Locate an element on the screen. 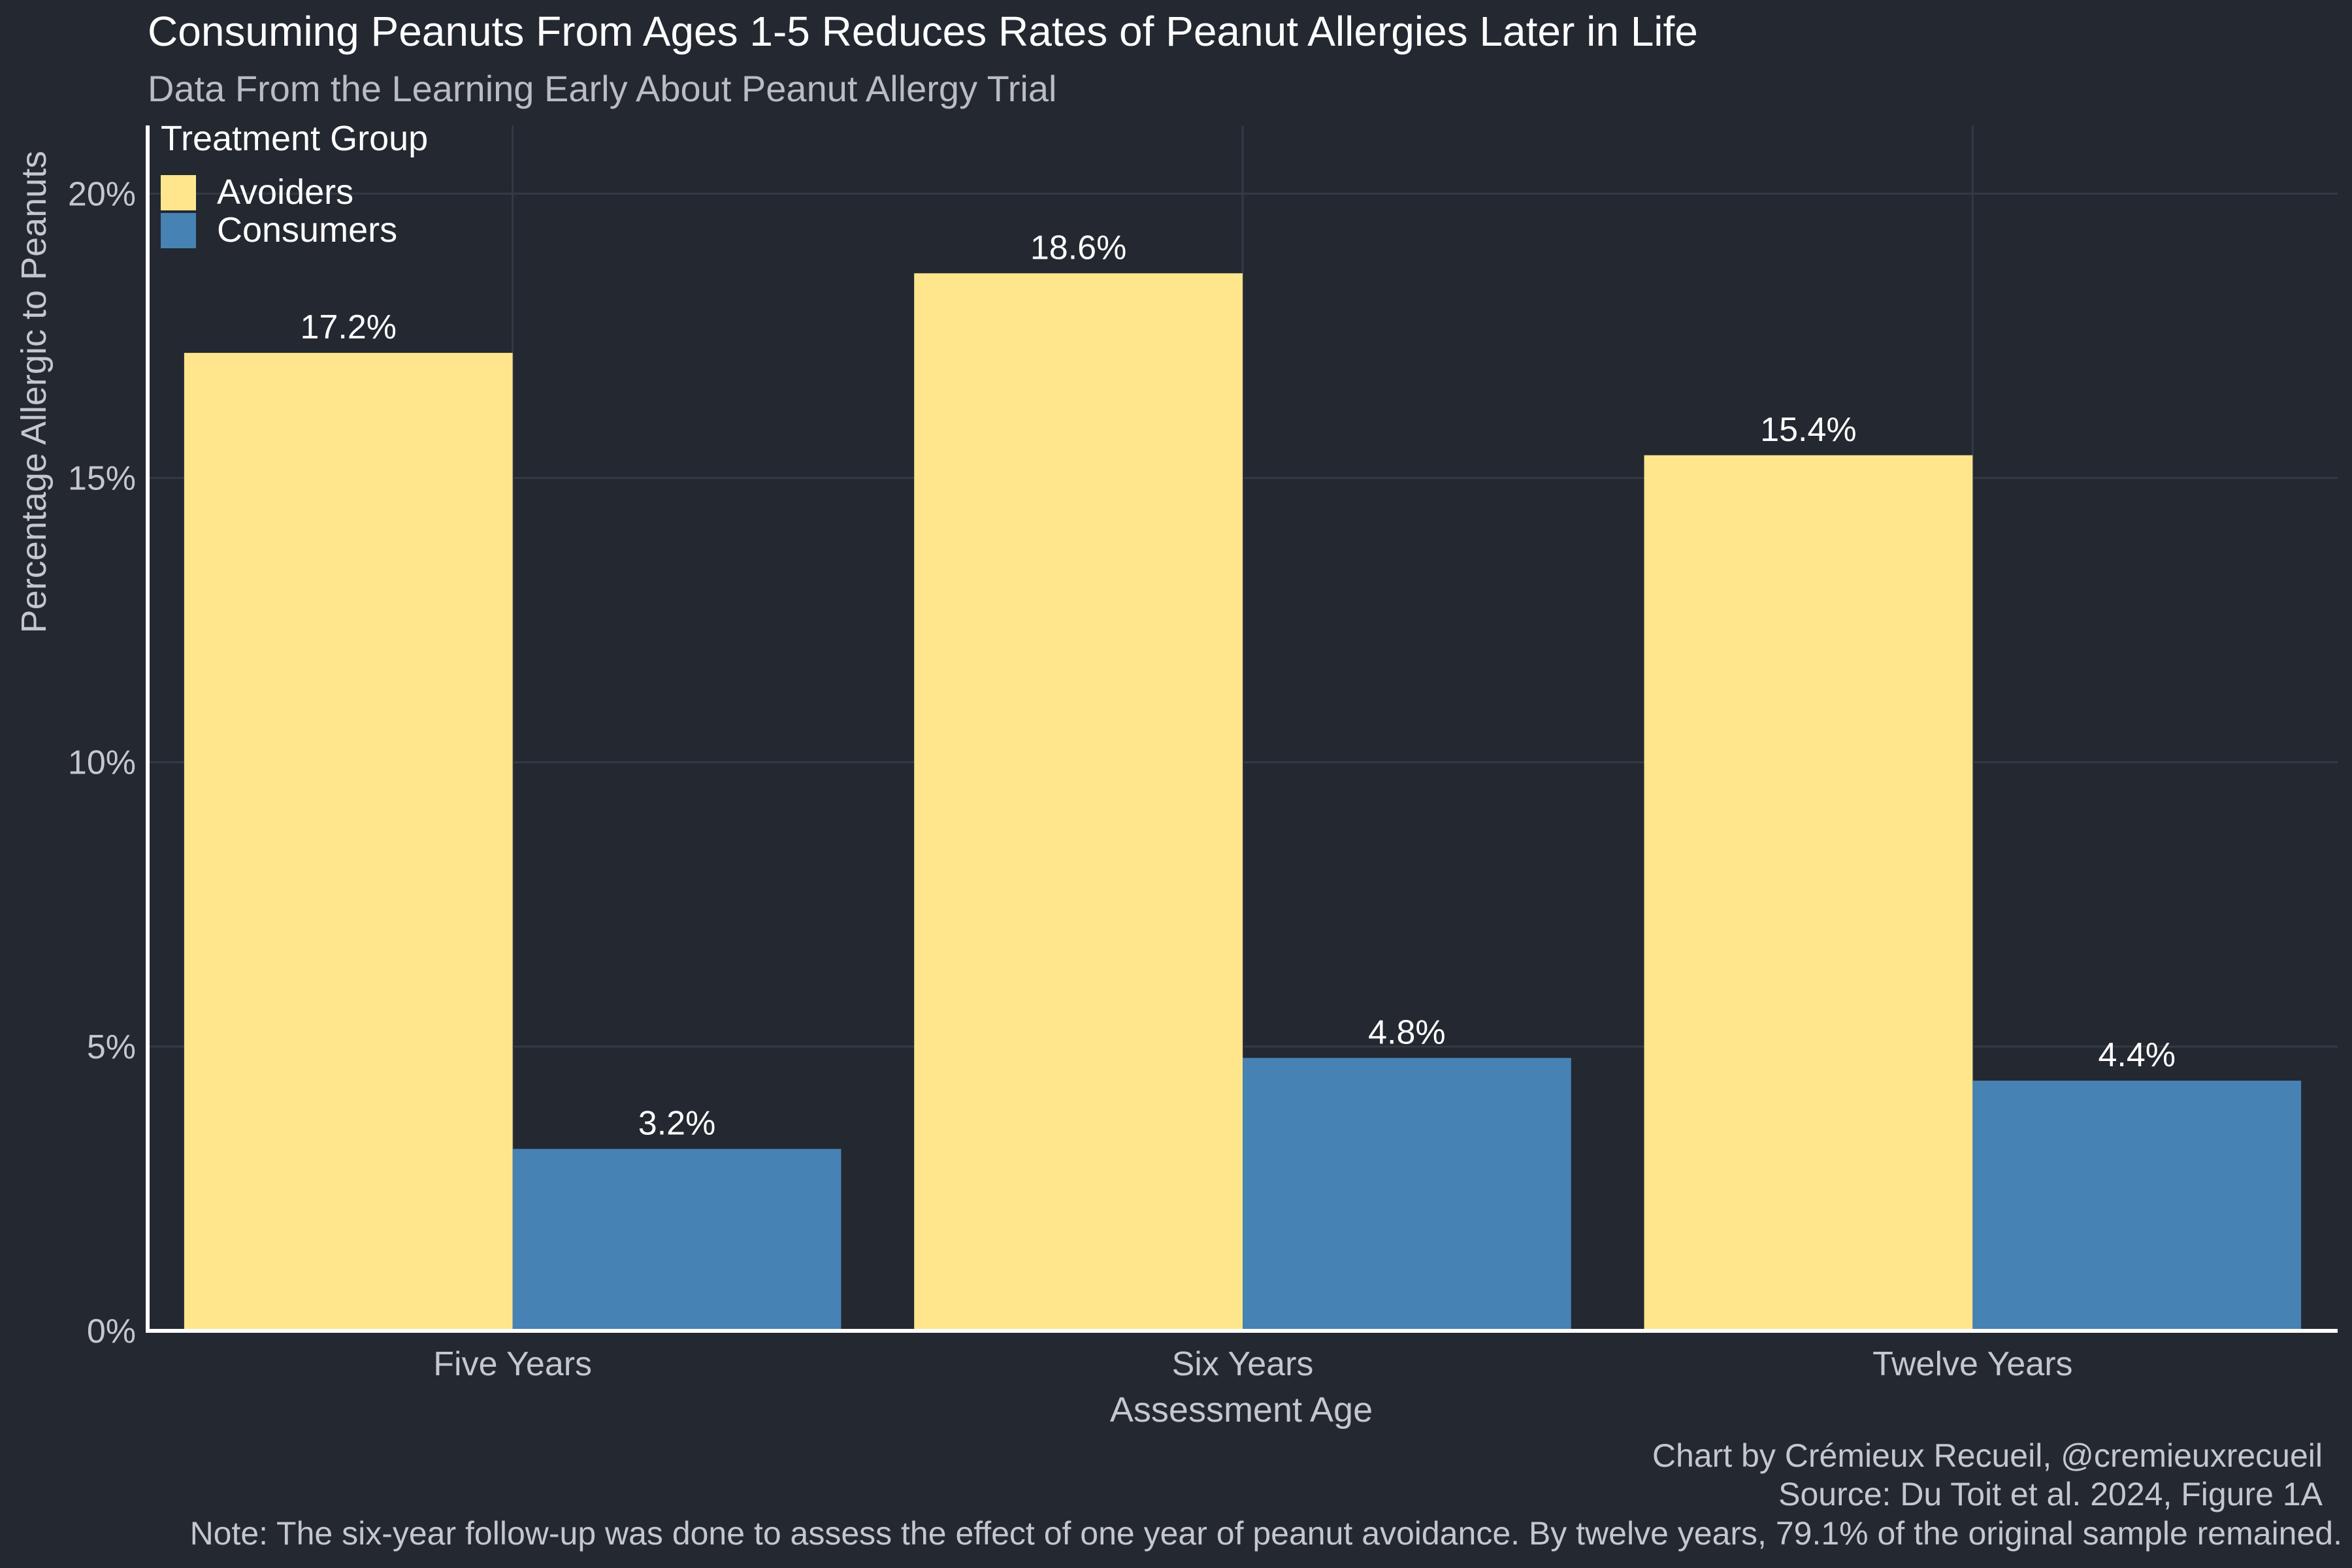 The width and height of the screenshot is (2352, 1568). x-tick-label: Six Years is located at coordinates (1243, 1364).